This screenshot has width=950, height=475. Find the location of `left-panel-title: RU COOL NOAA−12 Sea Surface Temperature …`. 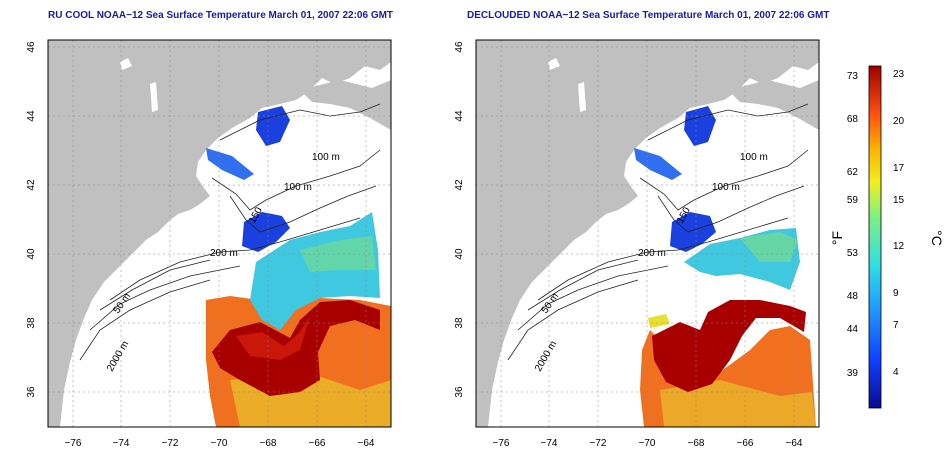

left-panel-title: RU COOL NOAA−12 Sea Surface Temperature … is located at coordinates (221, 15).